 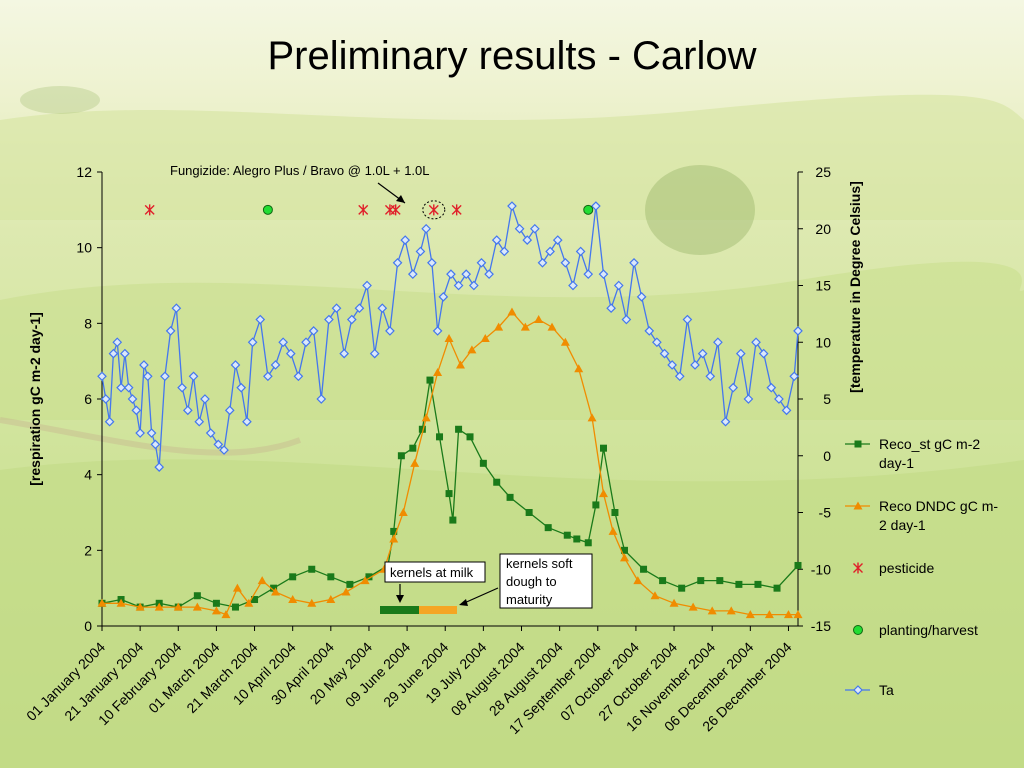 What do you see at coordinates (823, 286) in the screenshot?
I see `y2-tick-label: 15` at bounding box center [823, 286].